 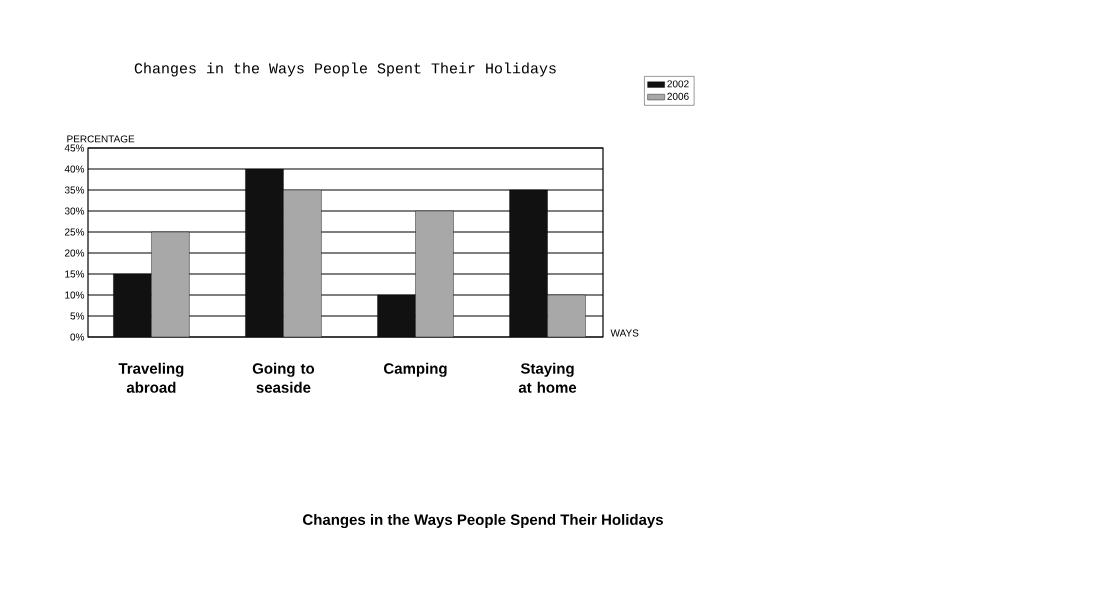 I want to click on x-tick-label: Camping, so click(x=415, y=369).